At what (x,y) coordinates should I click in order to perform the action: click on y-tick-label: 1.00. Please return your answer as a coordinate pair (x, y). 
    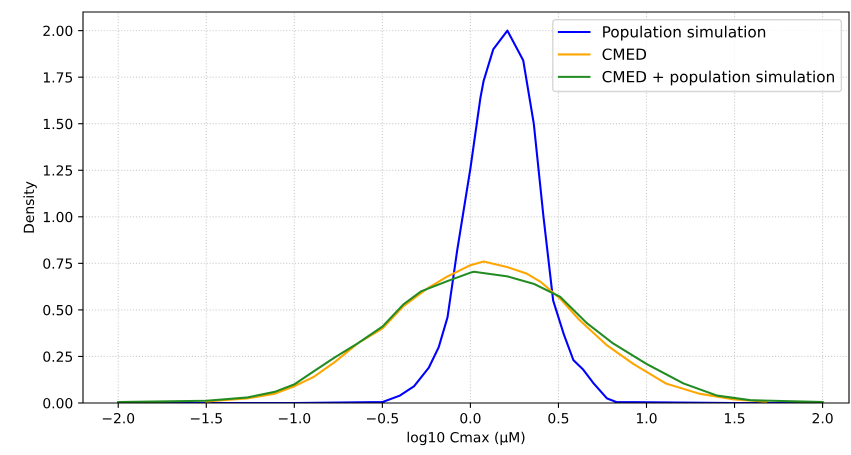
    Looking at the image, I should click on (58, 217).